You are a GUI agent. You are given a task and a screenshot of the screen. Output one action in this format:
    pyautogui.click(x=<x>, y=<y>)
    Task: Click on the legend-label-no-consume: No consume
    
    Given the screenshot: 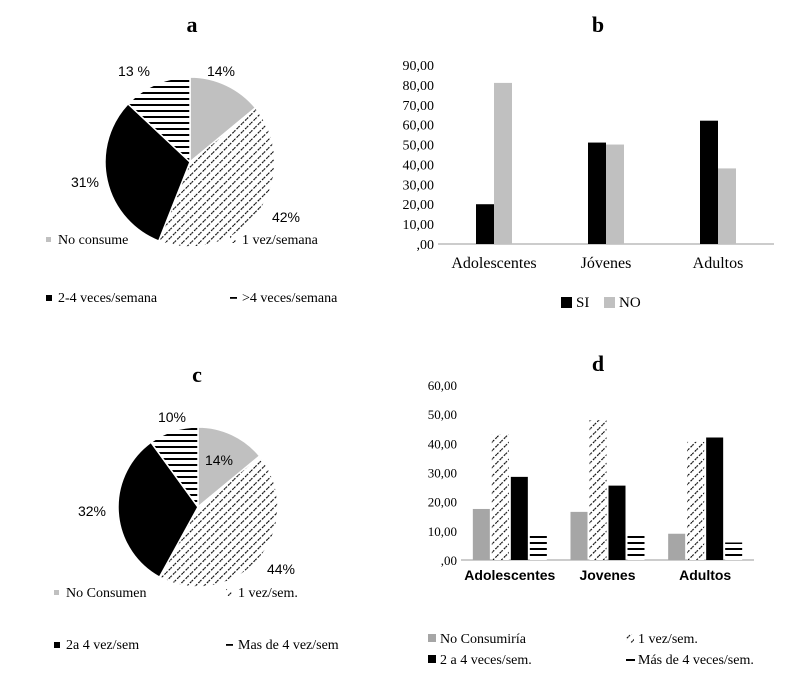 What is the action you would take?
    pyautogui.click(x=93, y=240)
    